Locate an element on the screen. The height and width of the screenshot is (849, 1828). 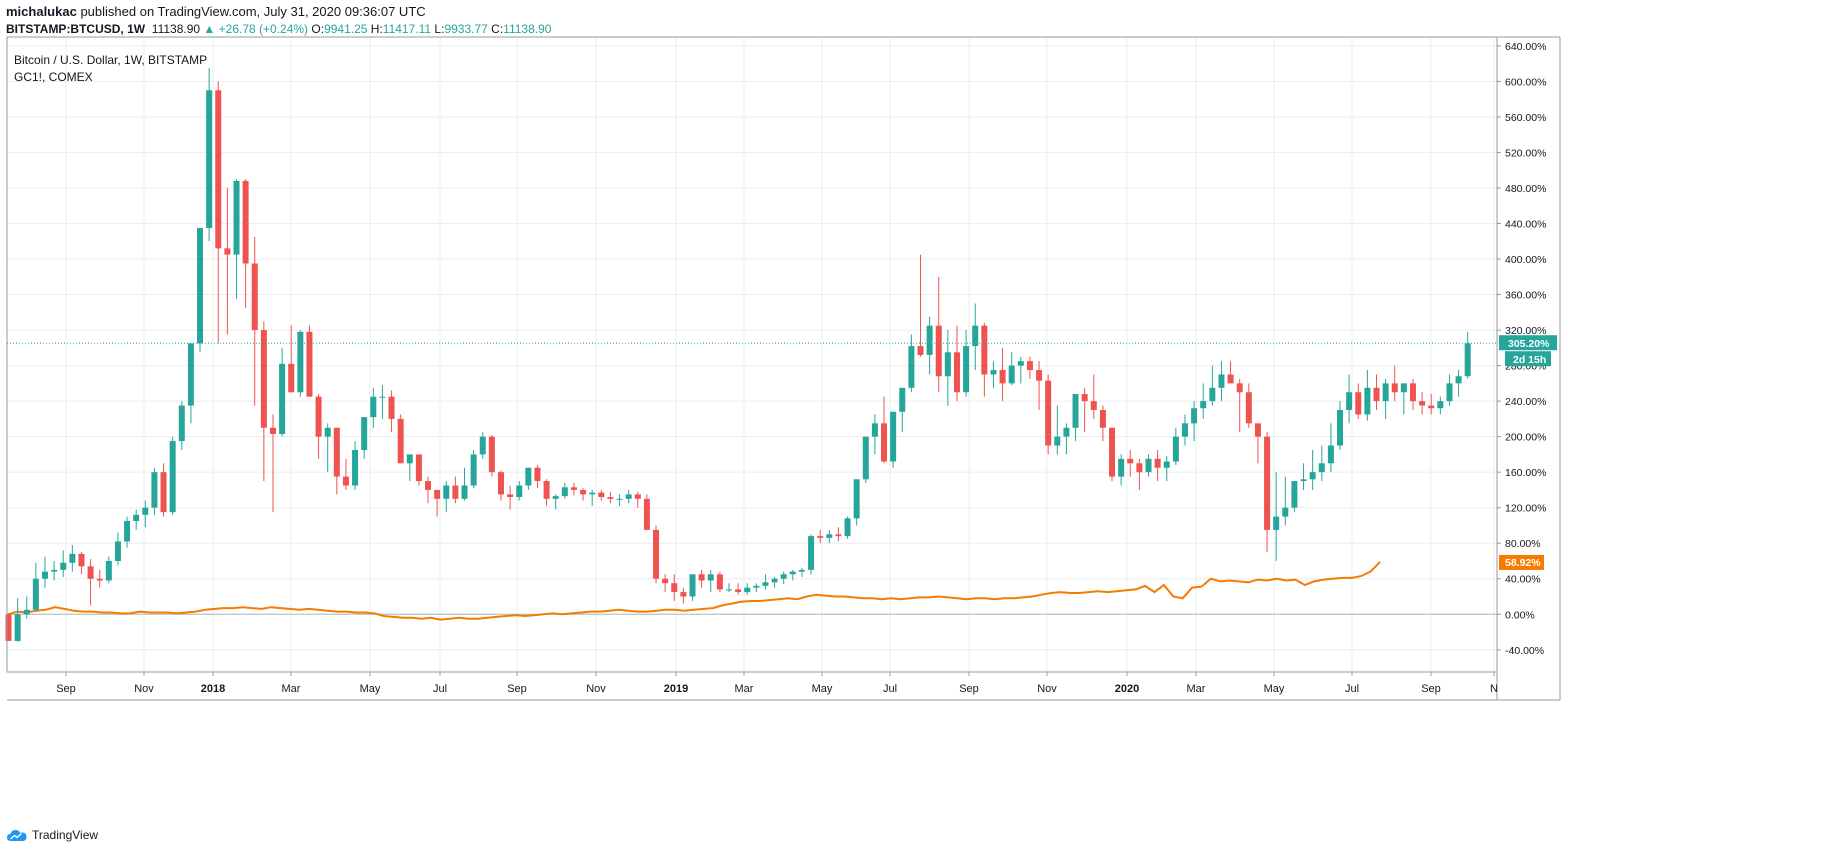
y-tick-label: 0.00% is located at coordinates (1520, 615).